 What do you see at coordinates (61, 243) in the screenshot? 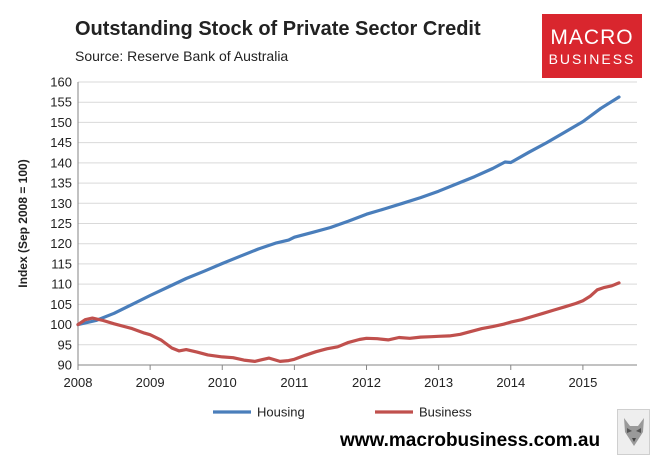
I see `y-tick-label: 120` at bounding box center [61, 243].